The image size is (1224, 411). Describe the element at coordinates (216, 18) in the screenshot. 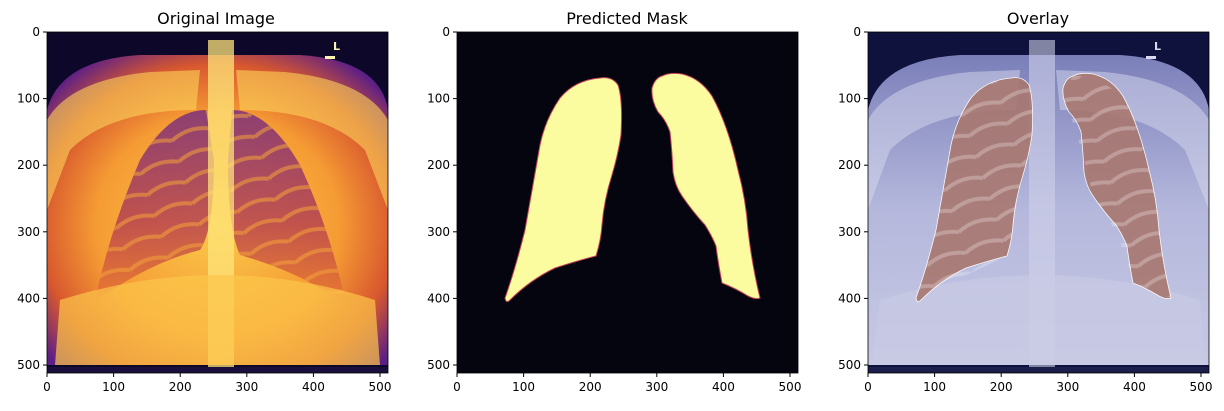

I see `panel-title: Original Image` at that location.